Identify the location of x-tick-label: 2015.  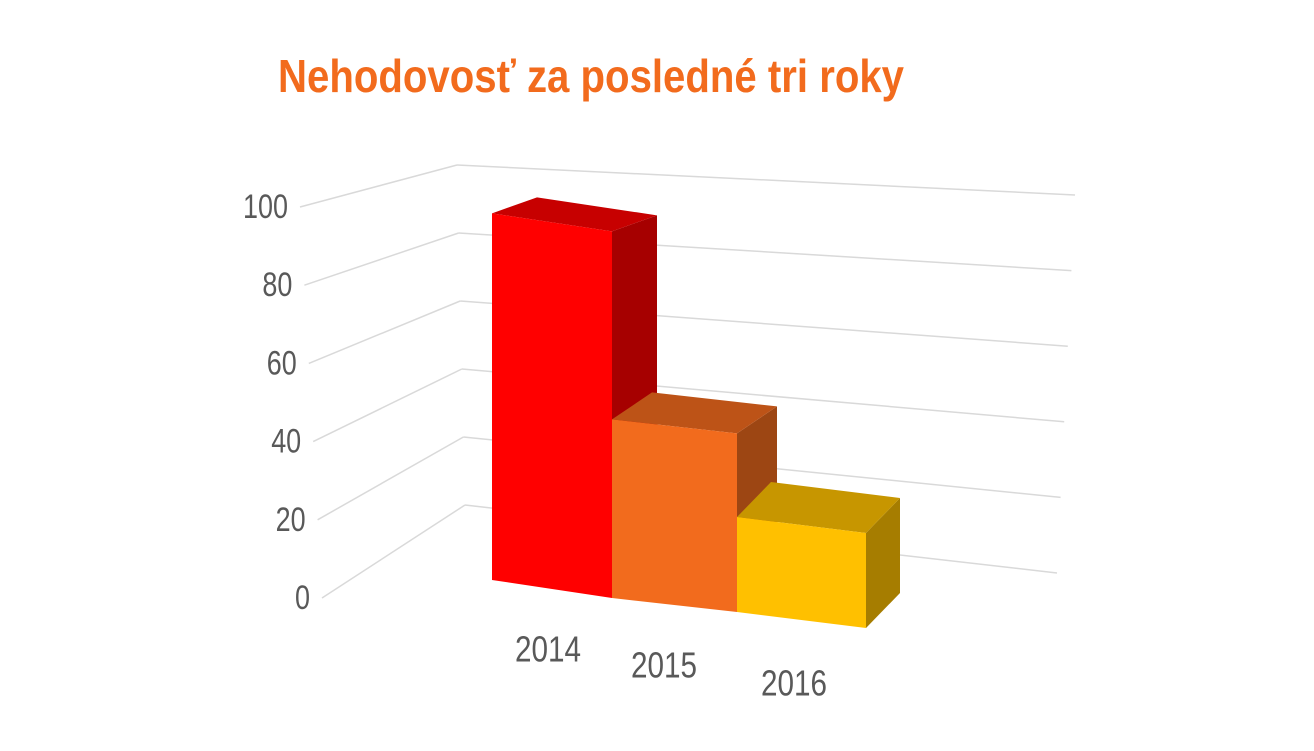
(664, 665).